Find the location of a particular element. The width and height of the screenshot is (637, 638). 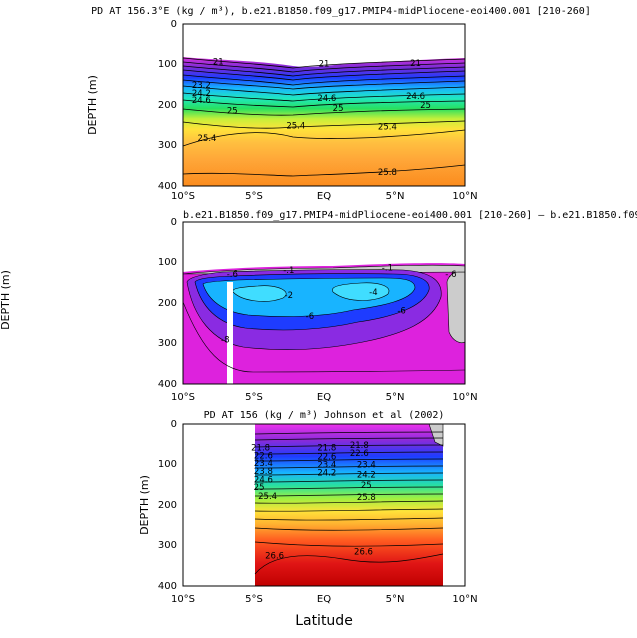

x-axis-label: Latitude is located at coordinates (324, 621).